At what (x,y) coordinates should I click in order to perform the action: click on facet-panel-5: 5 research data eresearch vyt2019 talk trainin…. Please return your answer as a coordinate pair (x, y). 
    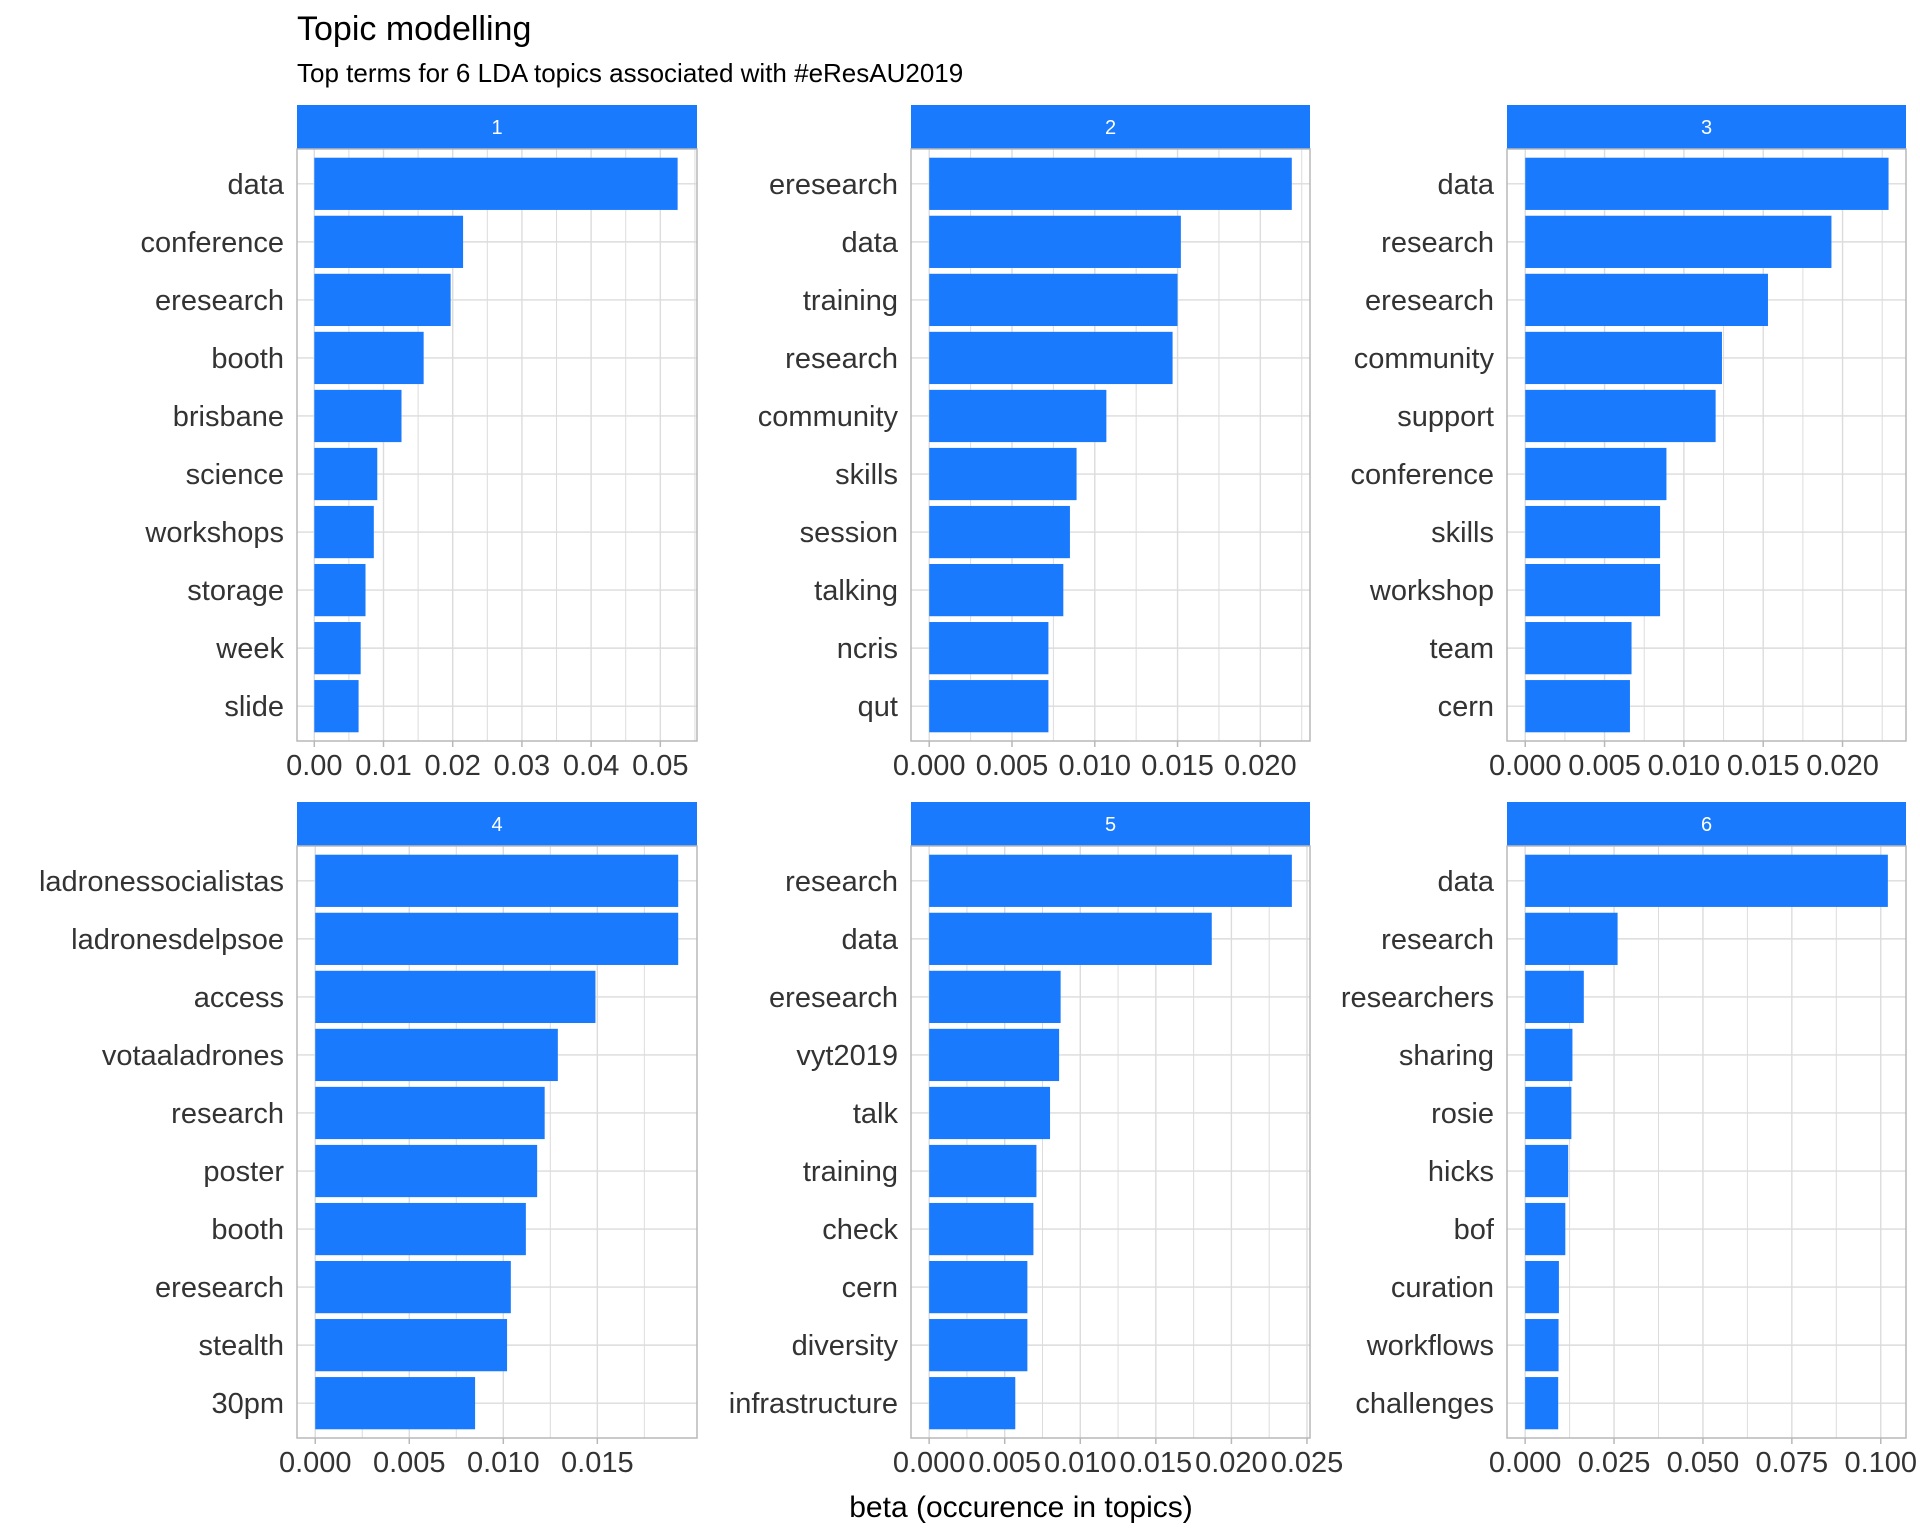
    Looking at the image, I should click on (1036, 1140).